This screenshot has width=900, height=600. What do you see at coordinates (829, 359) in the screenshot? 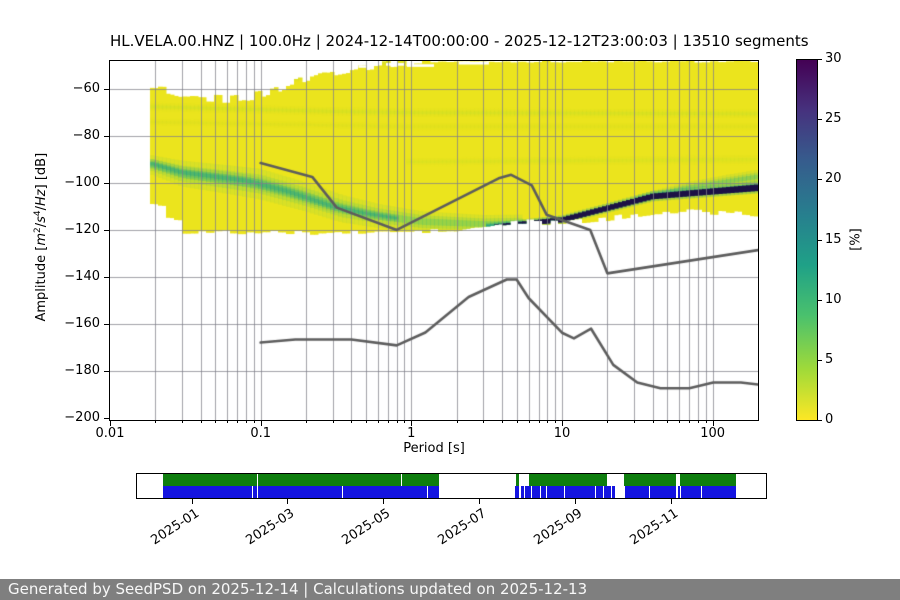
I see `colorbar-tick-label: 5` at bounding box center [829, 359].